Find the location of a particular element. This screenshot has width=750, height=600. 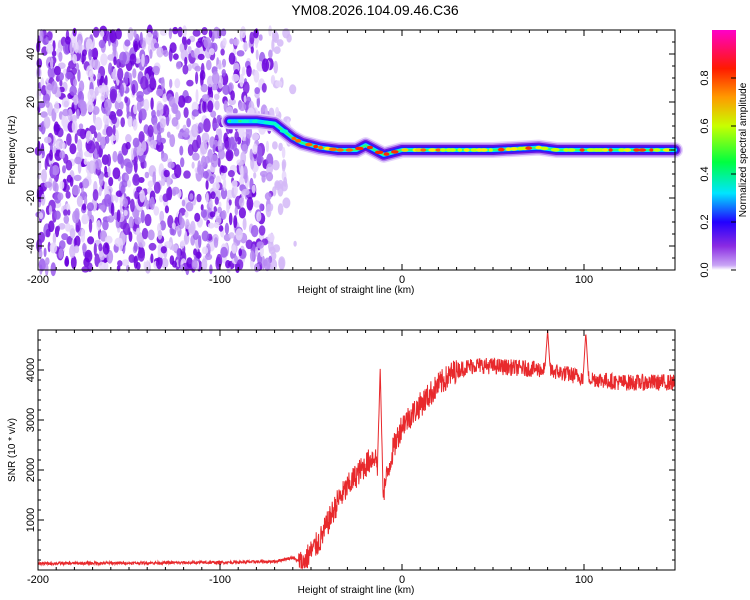

colorbar-tick-label: 0.8 is located at coordinates (705, 77).